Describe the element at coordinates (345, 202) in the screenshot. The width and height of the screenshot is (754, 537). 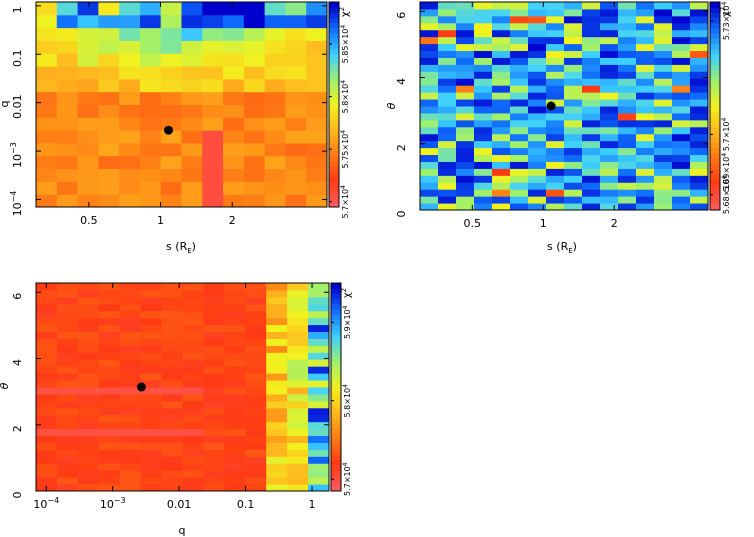
I see `colorbar-tick-label: 5.7×104` at that location.